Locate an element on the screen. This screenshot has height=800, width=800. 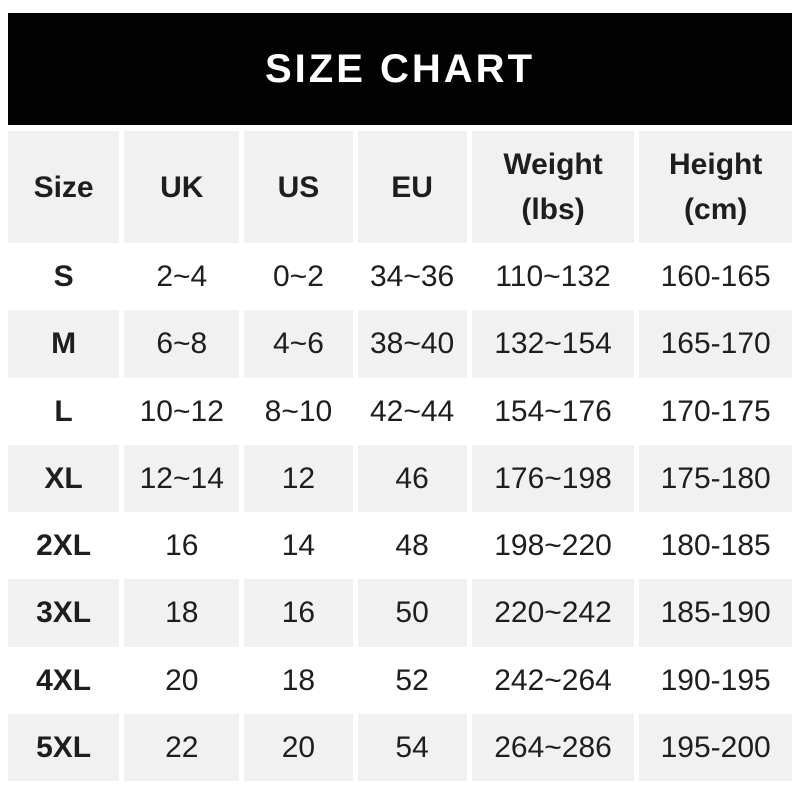
weight-cell: 132~154 is located at coordinates (553, 344).